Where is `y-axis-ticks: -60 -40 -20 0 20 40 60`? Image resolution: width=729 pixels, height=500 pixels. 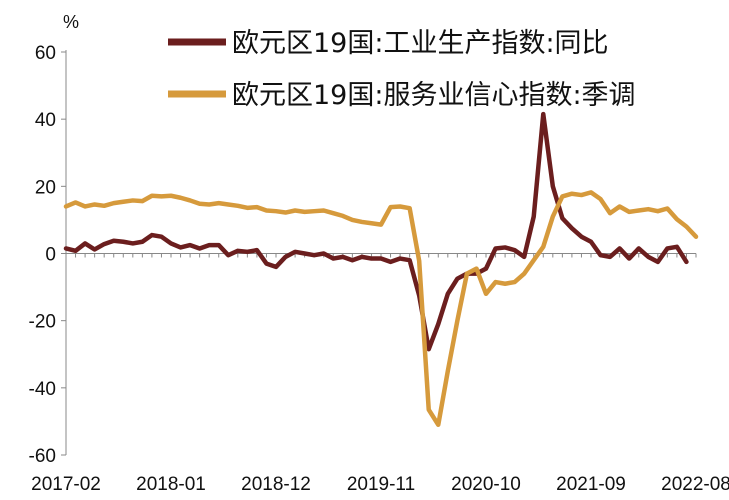
y-axis-ticks: -60 -40 -20 0 20 40 60 is located at coordinates (47, 255).